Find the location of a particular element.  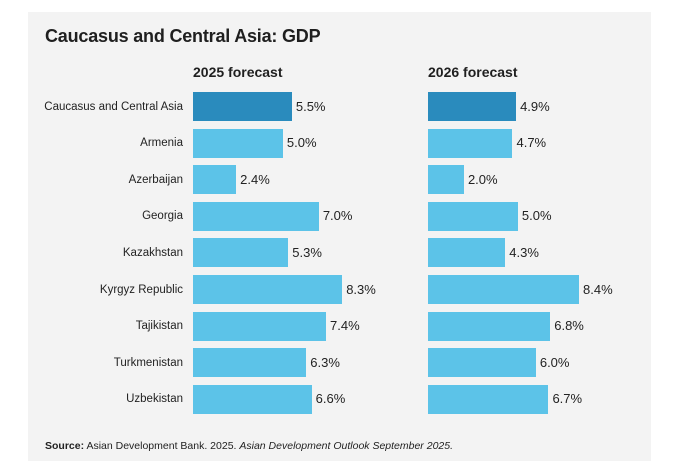

bar-2025-caucasus-and-central-asia is located at coordinates (242, 106).